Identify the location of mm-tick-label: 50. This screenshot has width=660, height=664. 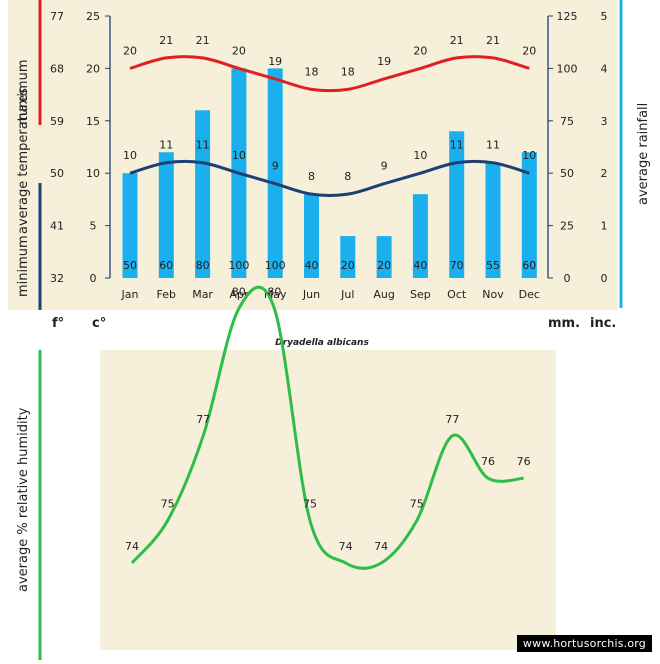
(567, 173).